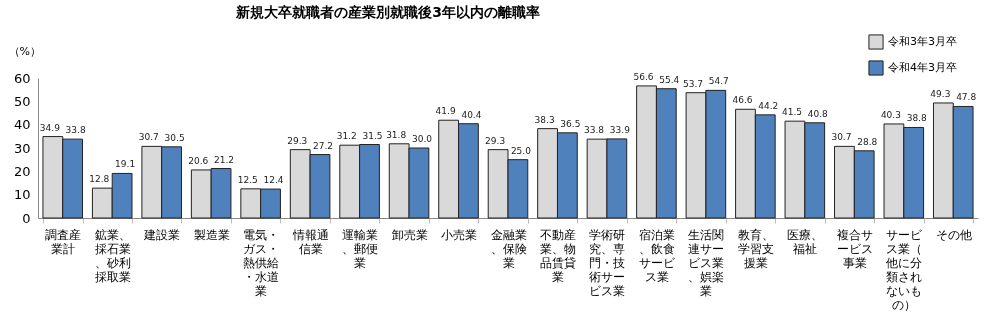 Image resolution: width=1008 pixels, height=323 pixels. Describe the element at coordinates (22, 125) in the screenshot. I see `y-tick-label: 40` at that location.